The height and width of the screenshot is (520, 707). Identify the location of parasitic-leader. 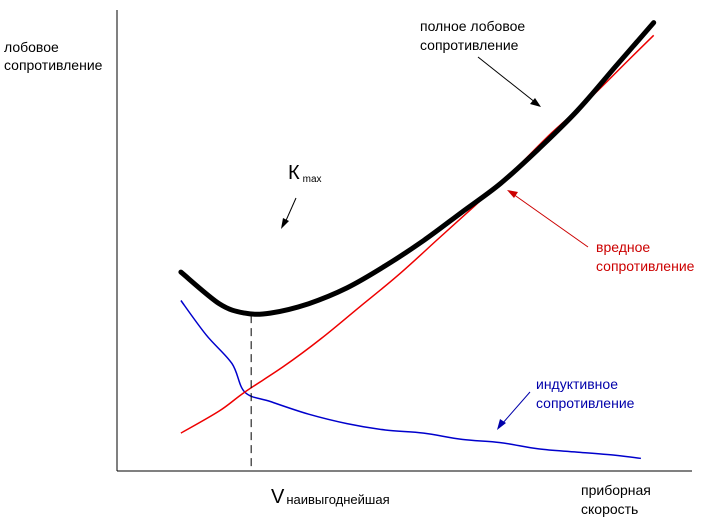
(550, 220).